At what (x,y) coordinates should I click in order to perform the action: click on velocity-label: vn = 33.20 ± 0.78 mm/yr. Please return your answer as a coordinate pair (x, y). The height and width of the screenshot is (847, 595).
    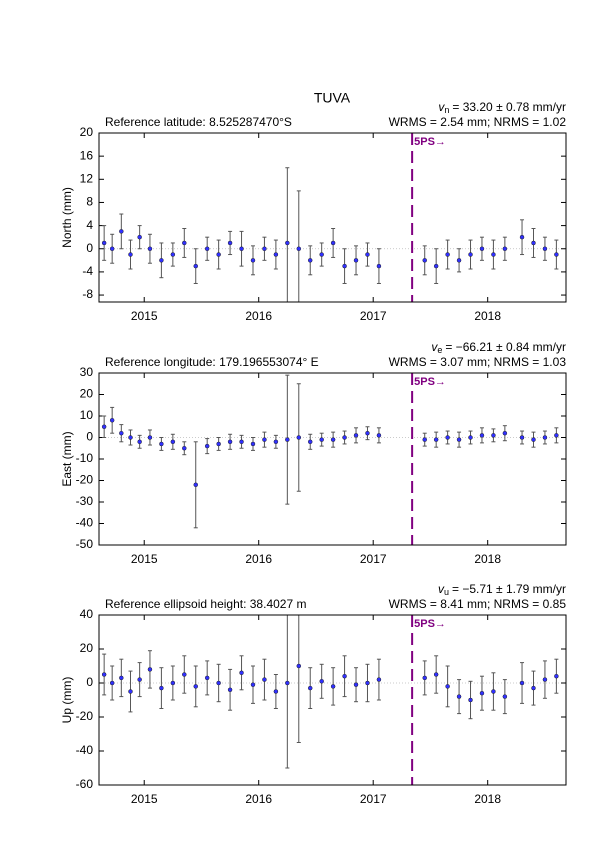
    Looking at the image, I should click on (502, 107).